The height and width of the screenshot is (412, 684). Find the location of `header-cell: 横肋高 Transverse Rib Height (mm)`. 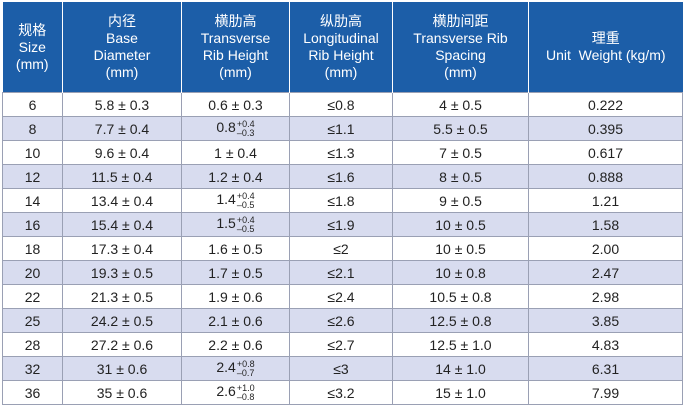

header-cell: 横肋高 Transverse Rib Height (mm) is located at coordinates (235, 47).